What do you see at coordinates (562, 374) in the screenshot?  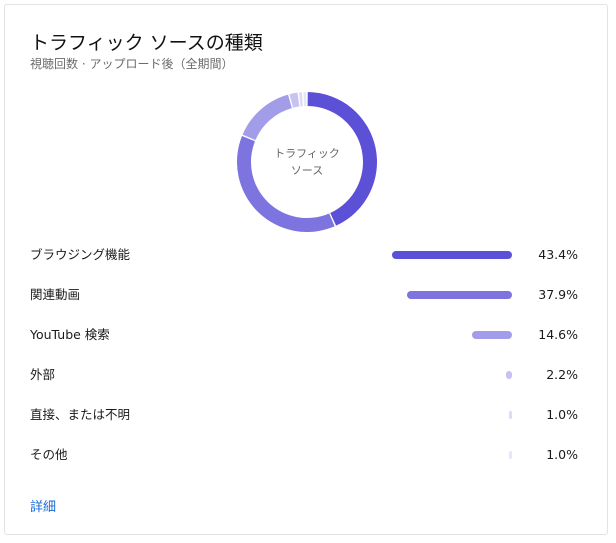 I see `traffic-source-percent: 2.2%` at bounding box center [562, 374].